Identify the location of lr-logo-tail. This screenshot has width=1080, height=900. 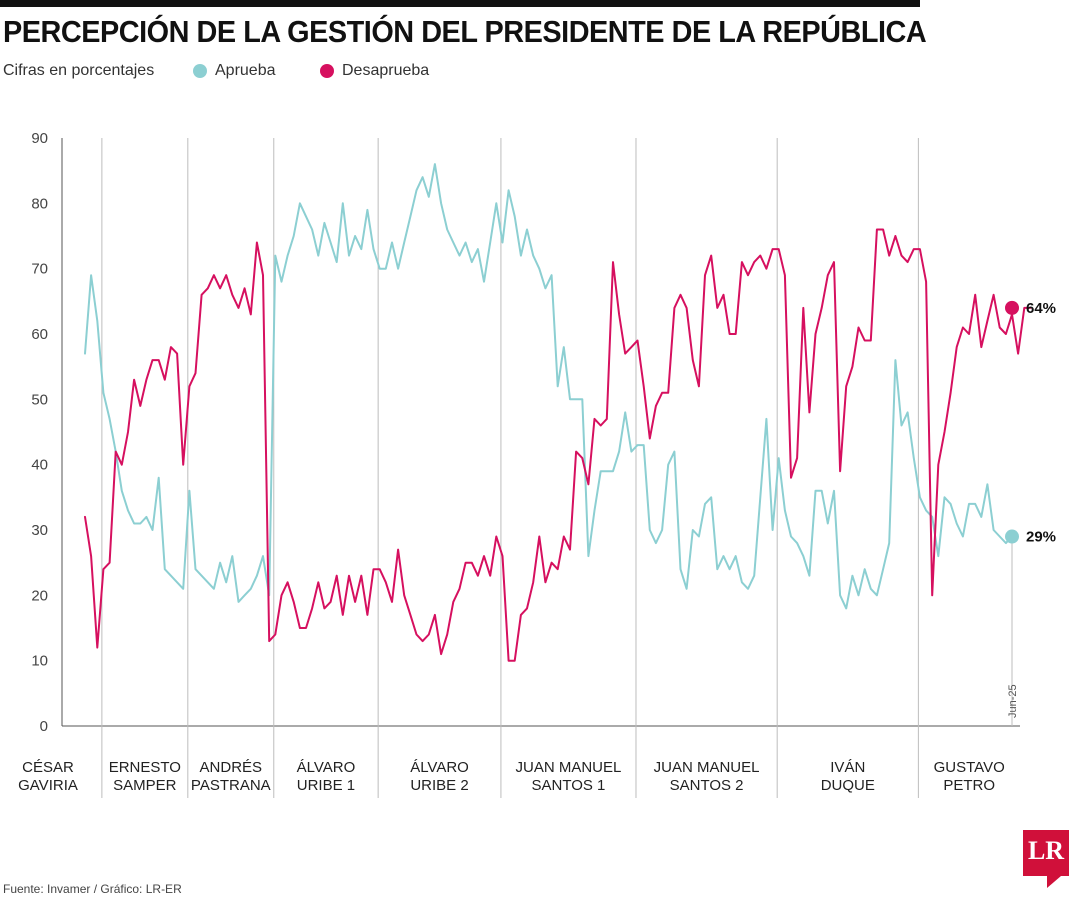
(1054, 882).